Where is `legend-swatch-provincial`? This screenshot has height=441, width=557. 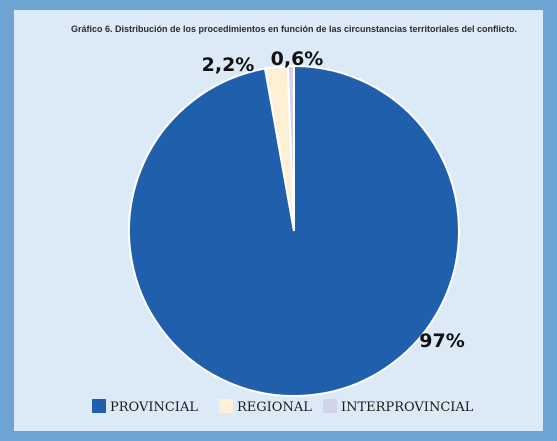
legend-swatch-provincial is located at coordinates (99, 406).